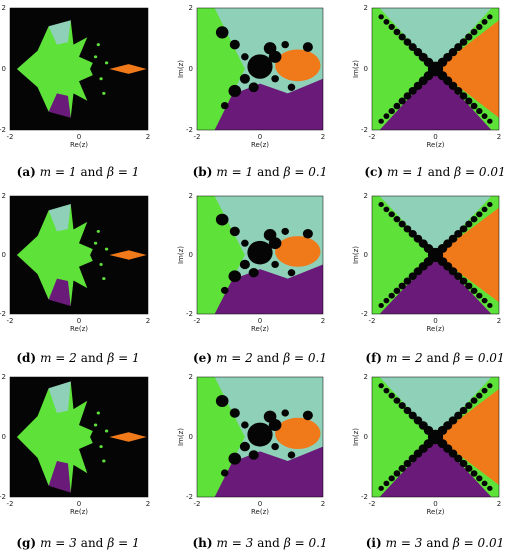 The image size is (519, 550). Describe the element at coordinates (479, 172) in the screenshot. I see `caption-beta: β = 0.01` at that location.